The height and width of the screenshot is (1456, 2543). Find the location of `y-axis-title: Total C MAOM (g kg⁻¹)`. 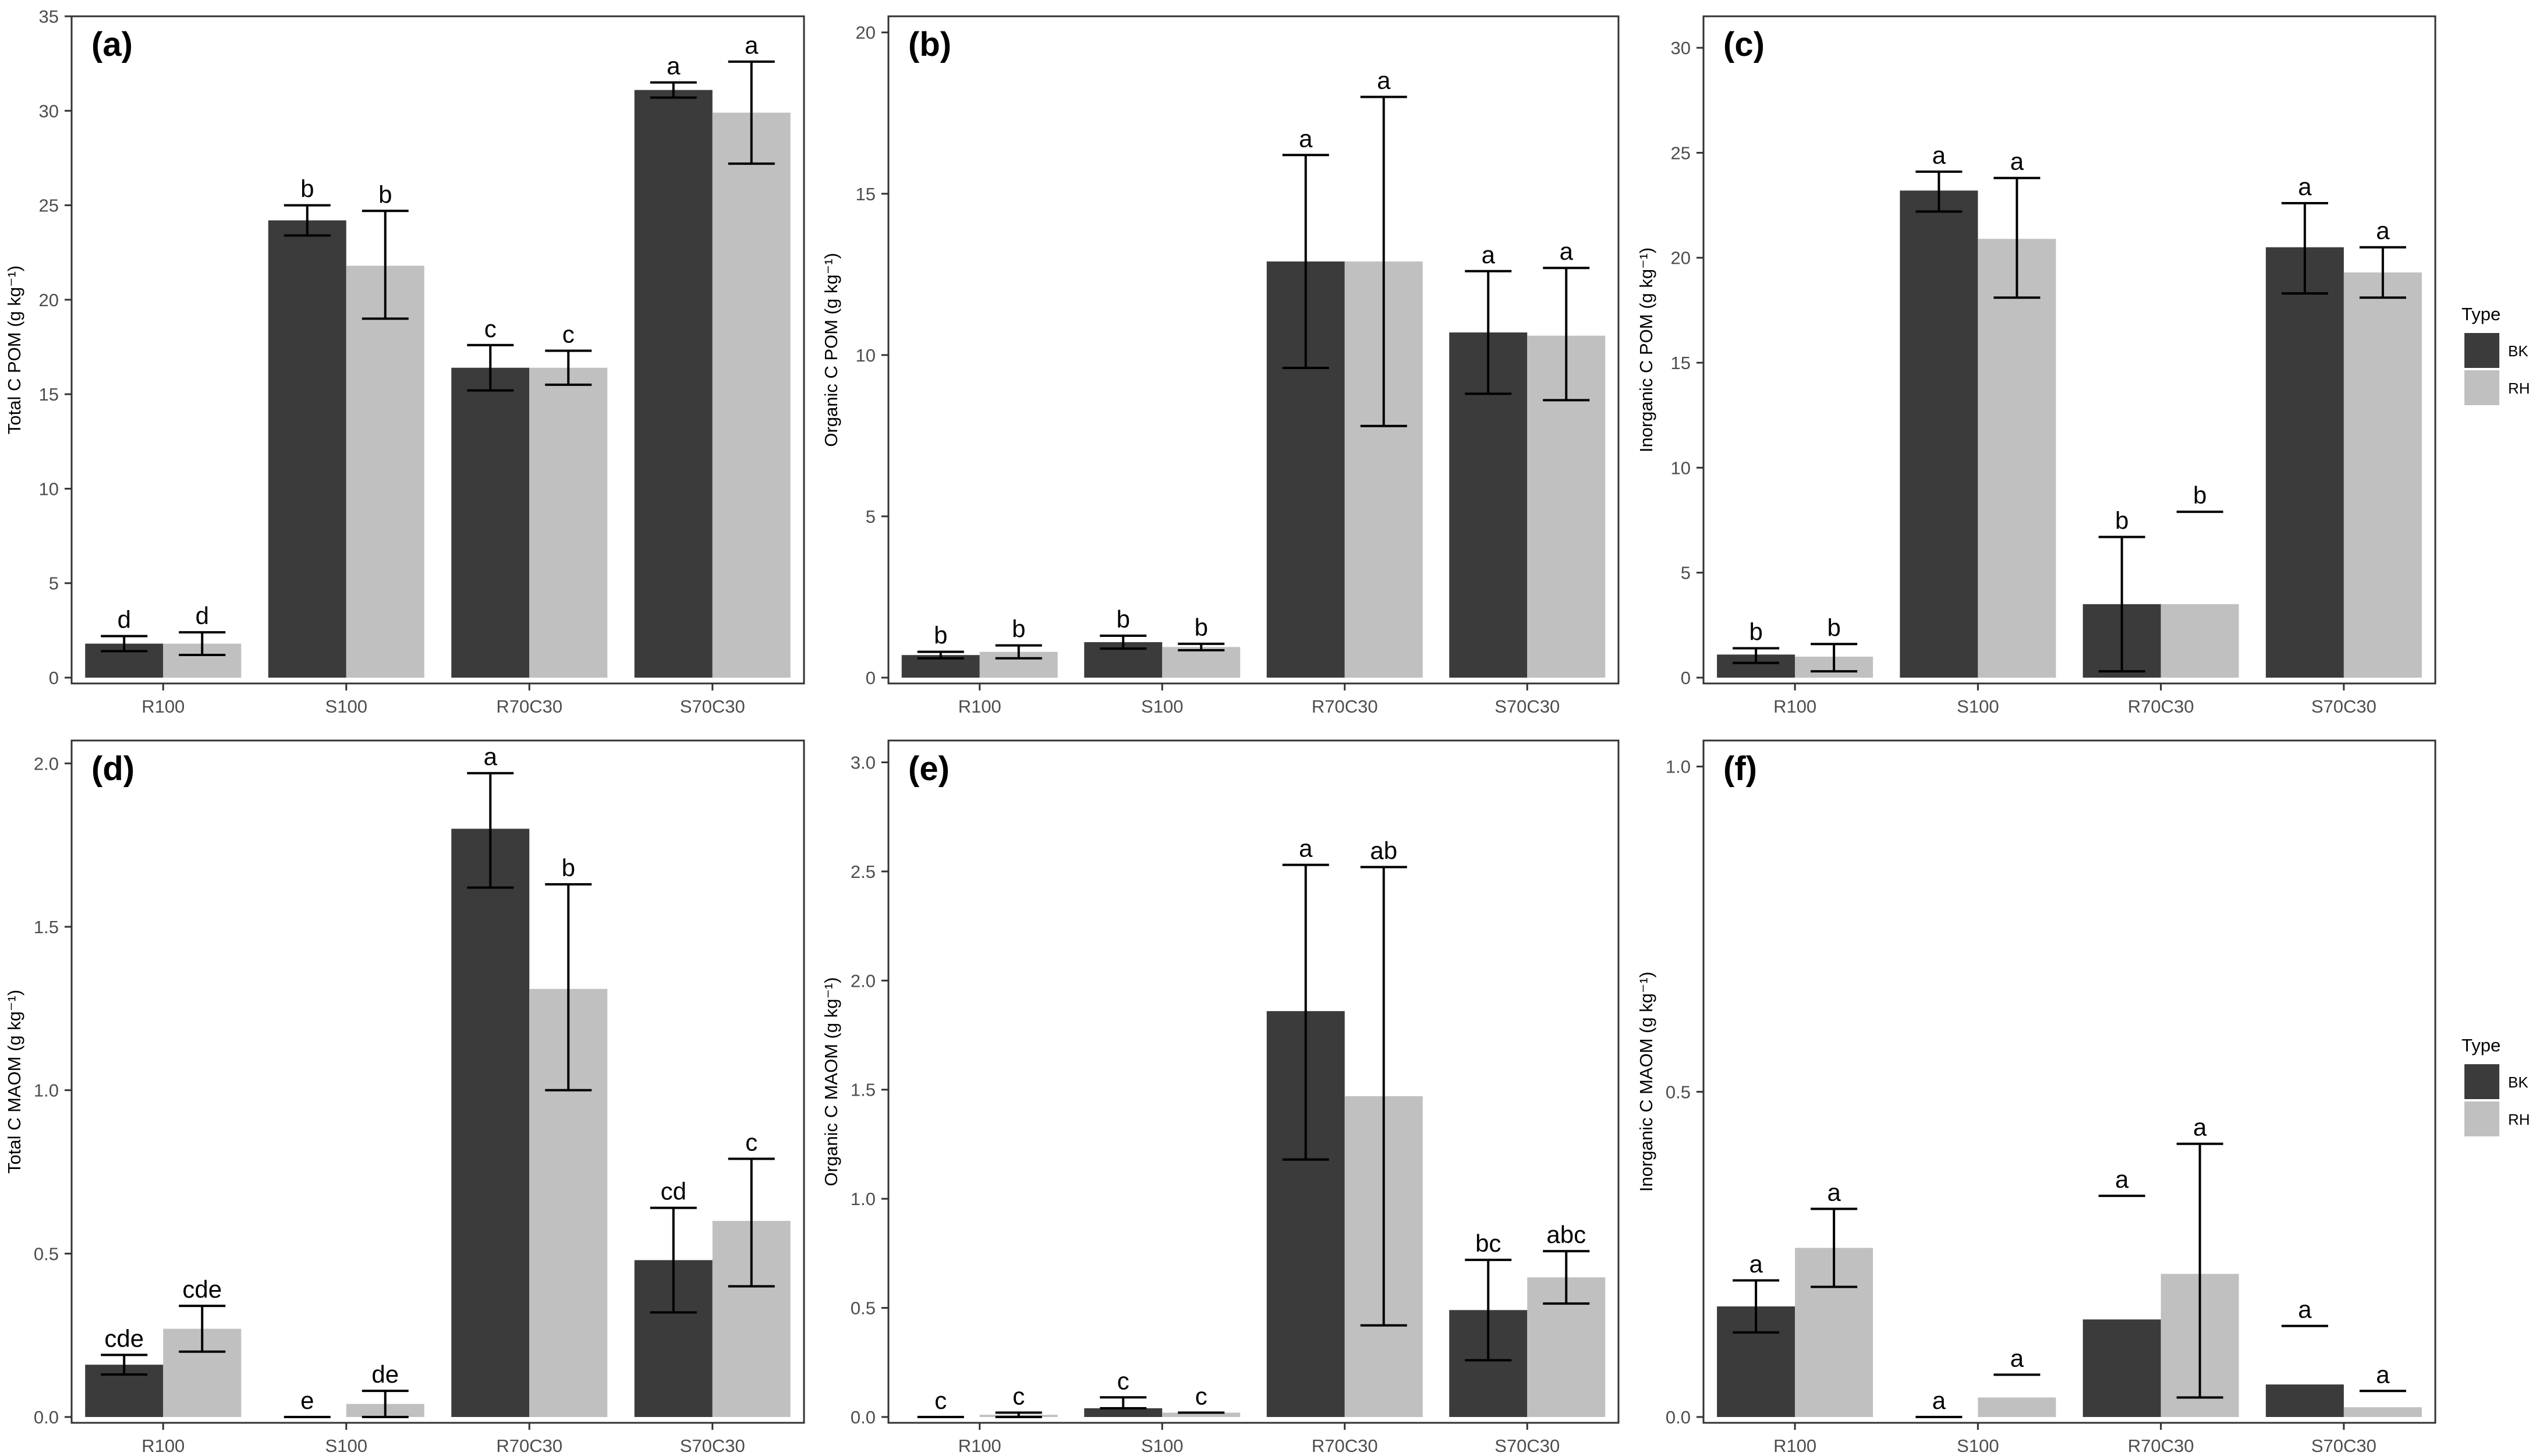

y-axis-title: Total C MAOM (g kg⁻¹) is located at coordinates (14, 1082).